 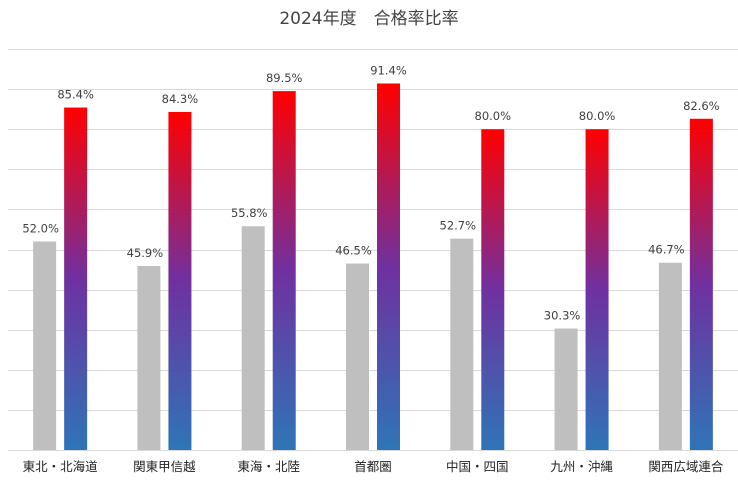 What do you see at coordinates (562, 315) in the screenshot?
I see `data-label-series1-5: 30.3%` at bounding box center [562, 315].